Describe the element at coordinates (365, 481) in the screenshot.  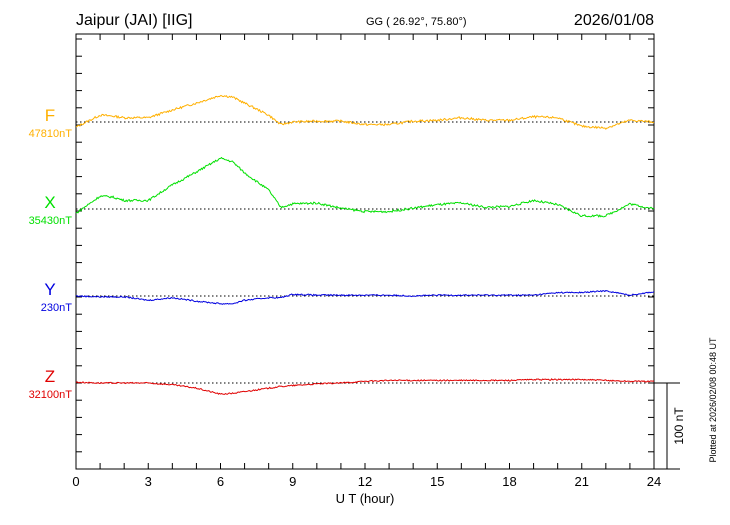
I see `x-tick-label: 12` at that location.